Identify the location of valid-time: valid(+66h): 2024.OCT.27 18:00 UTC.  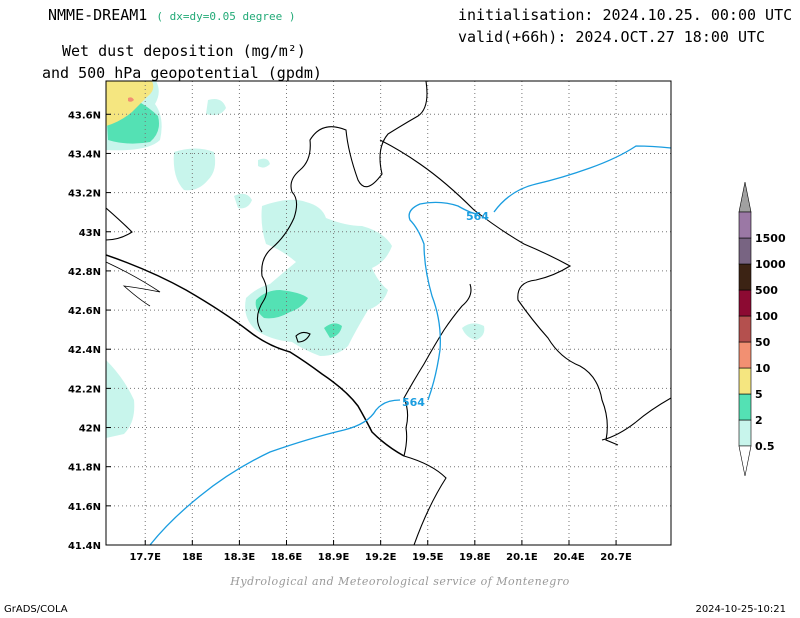
(611, 37).